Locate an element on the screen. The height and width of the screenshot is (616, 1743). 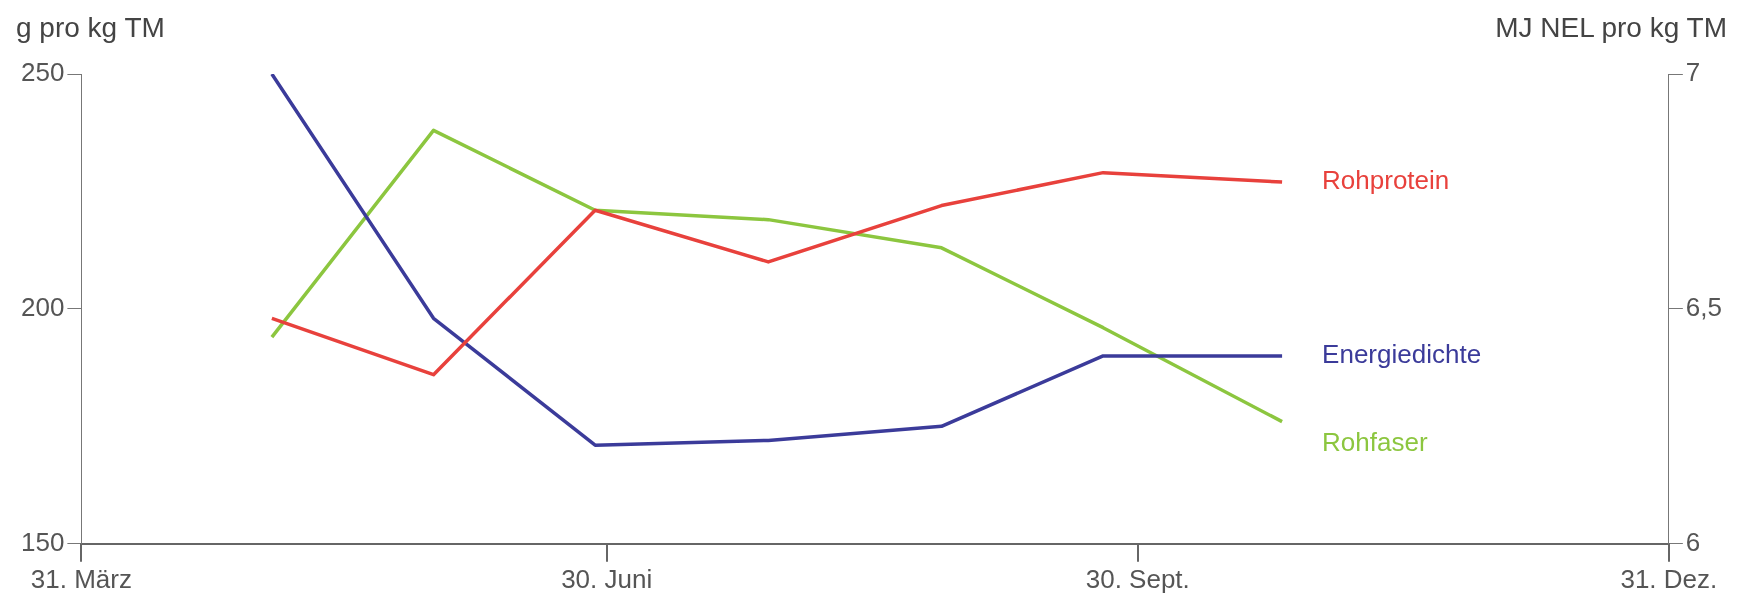
y-tick-label: 200 is located at coordinates (42, 307).